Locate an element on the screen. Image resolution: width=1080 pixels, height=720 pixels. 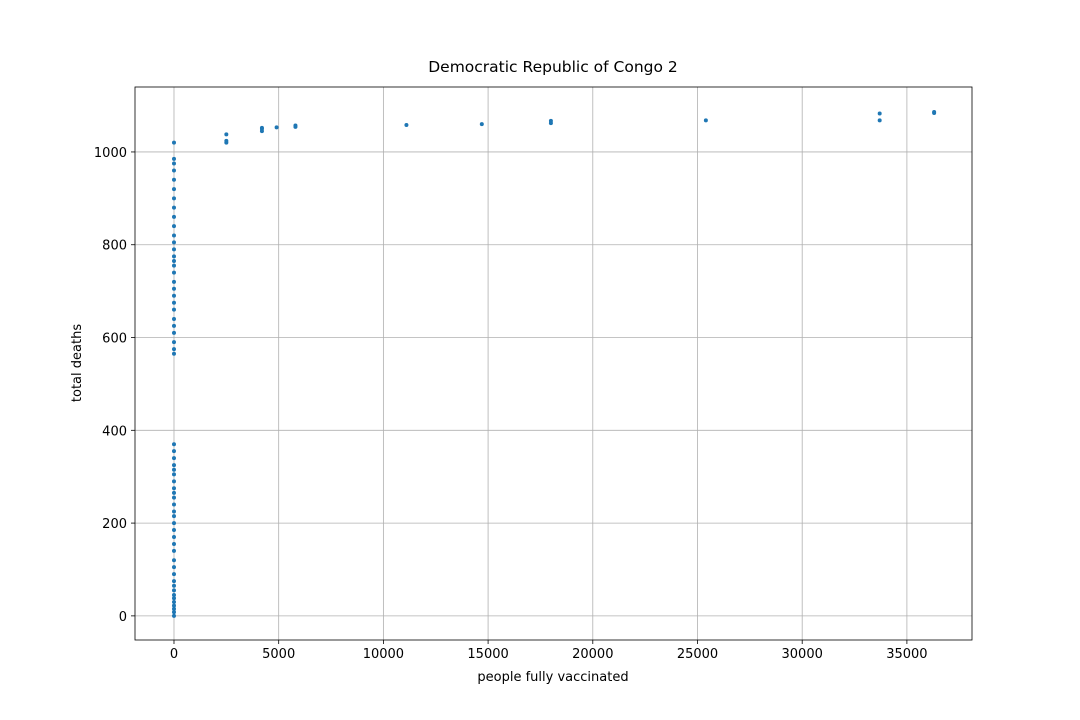
x-tick-label: 20000 is located at coordinates (592, 654).